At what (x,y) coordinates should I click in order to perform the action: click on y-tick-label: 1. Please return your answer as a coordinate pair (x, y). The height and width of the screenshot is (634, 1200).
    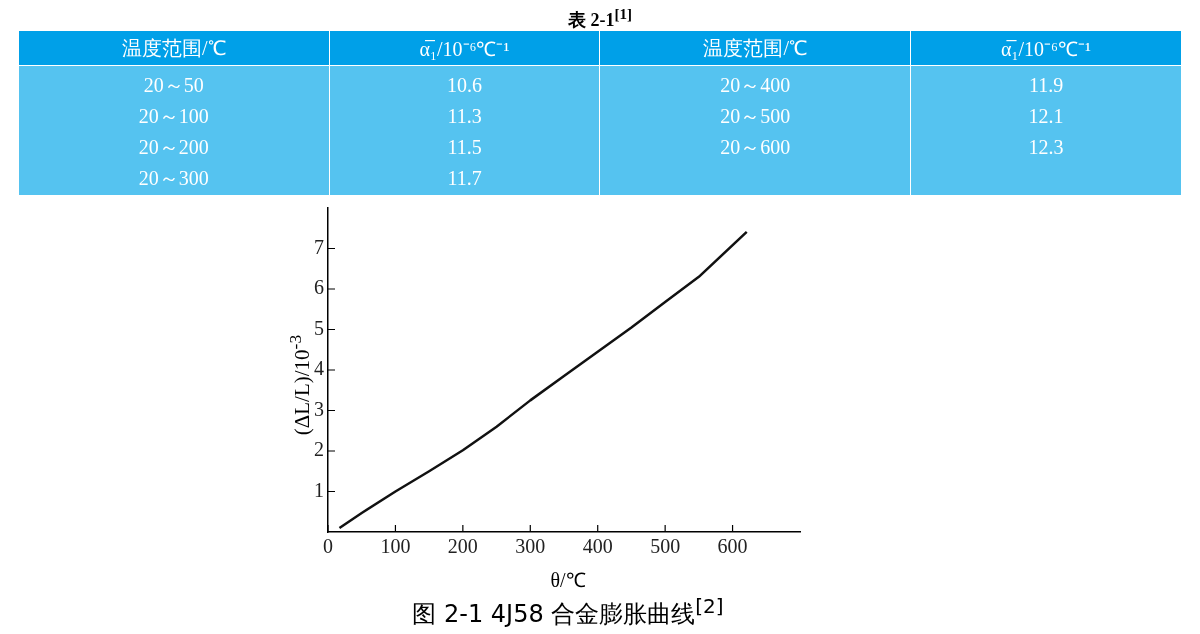
    Looking at the image, I should click on (319, 489).